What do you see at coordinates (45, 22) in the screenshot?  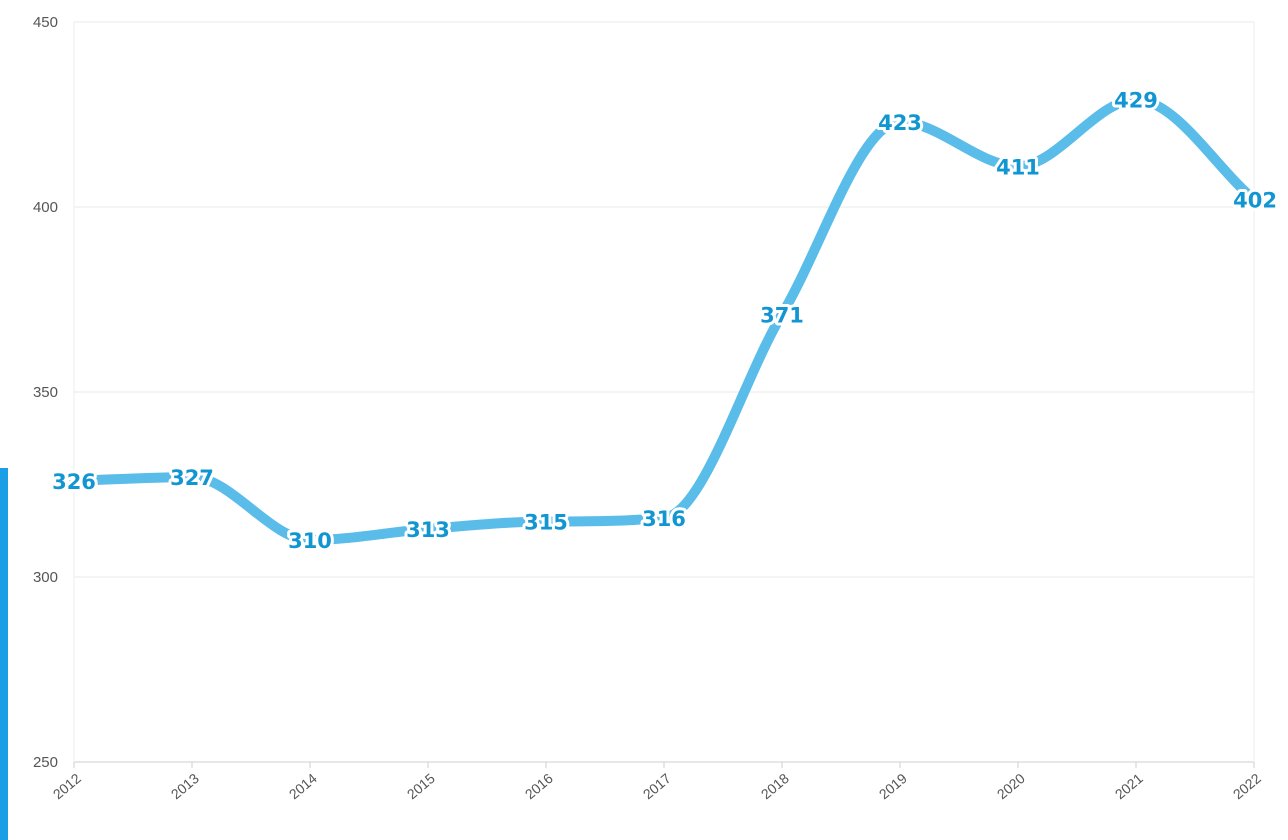 I see `y-tick-label-450: 450` at bounding box center [45, 22].